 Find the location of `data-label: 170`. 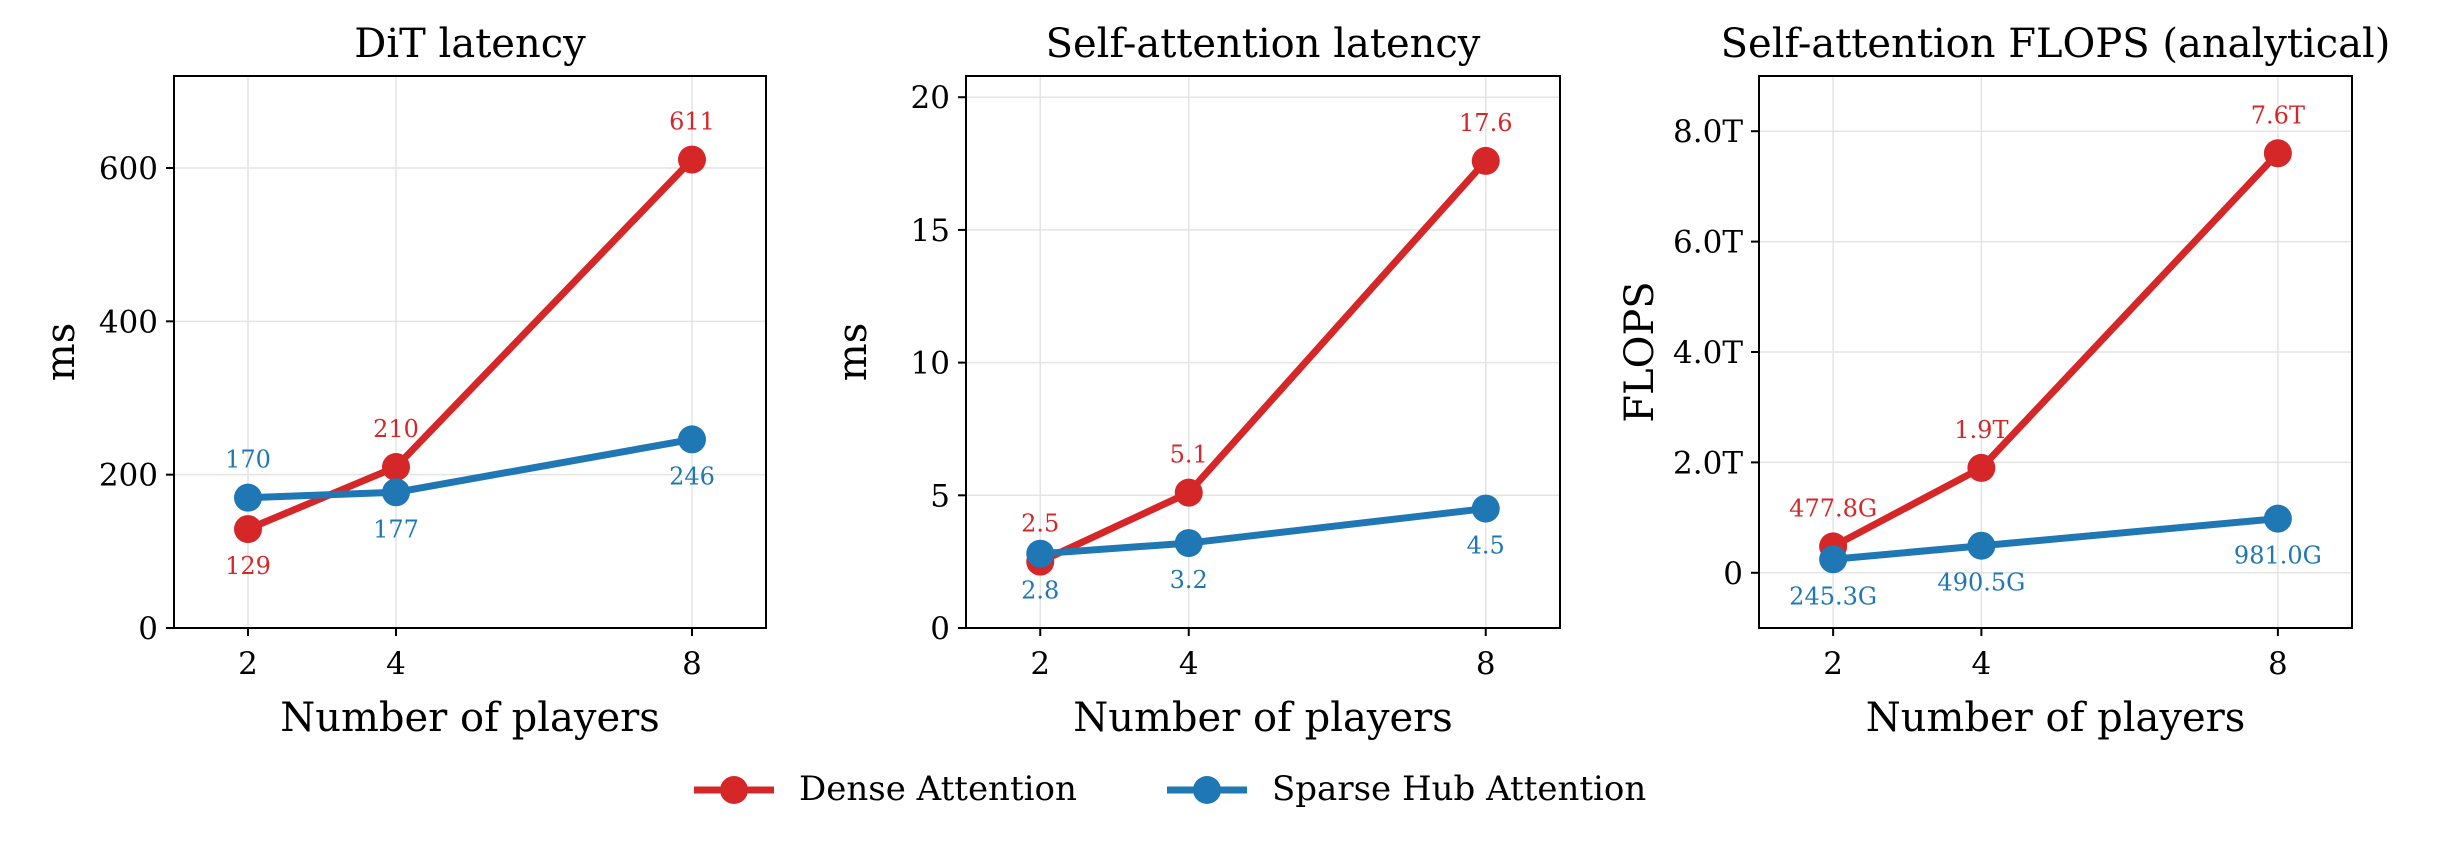

data-label: 170 is located at coordinates (248, 460).